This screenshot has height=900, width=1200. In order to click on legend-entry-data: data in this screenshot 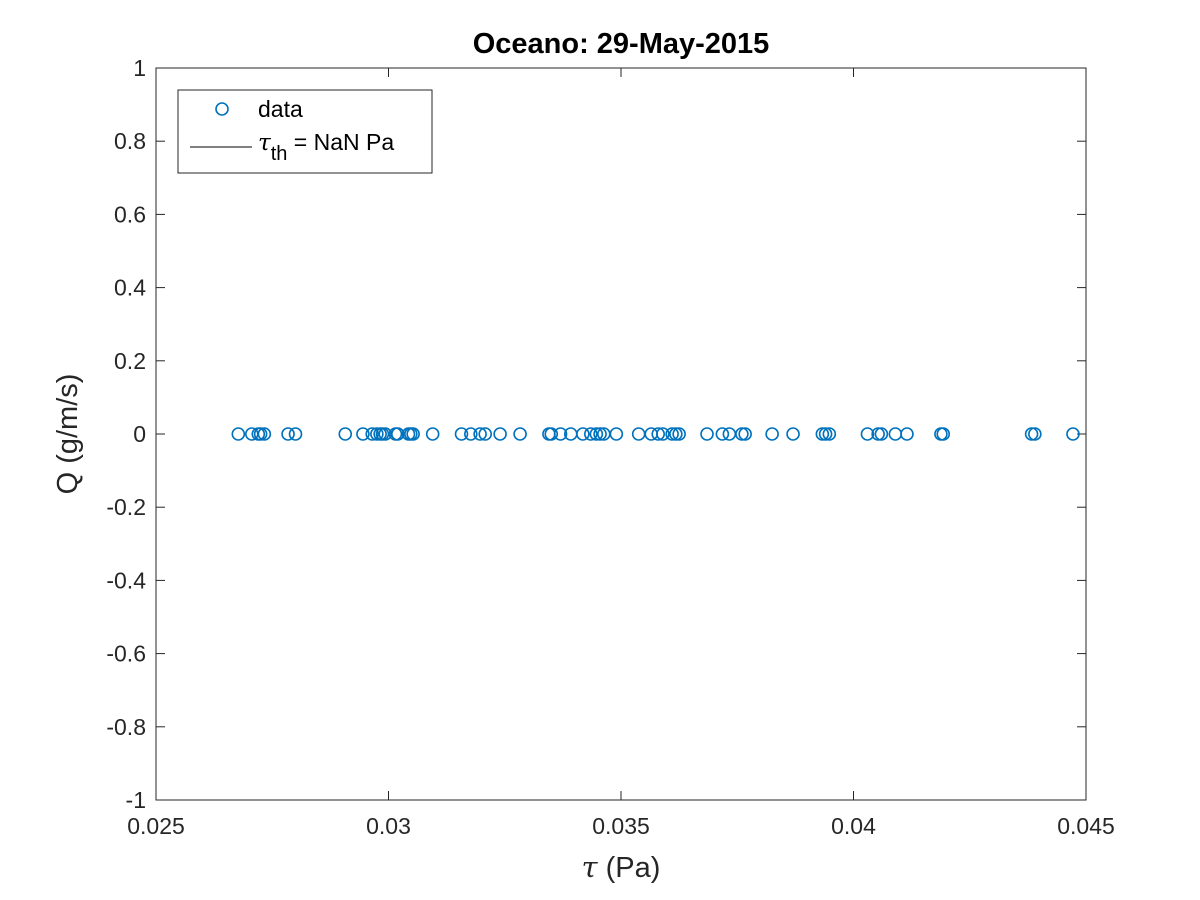, I will do `click(280, 109)`.